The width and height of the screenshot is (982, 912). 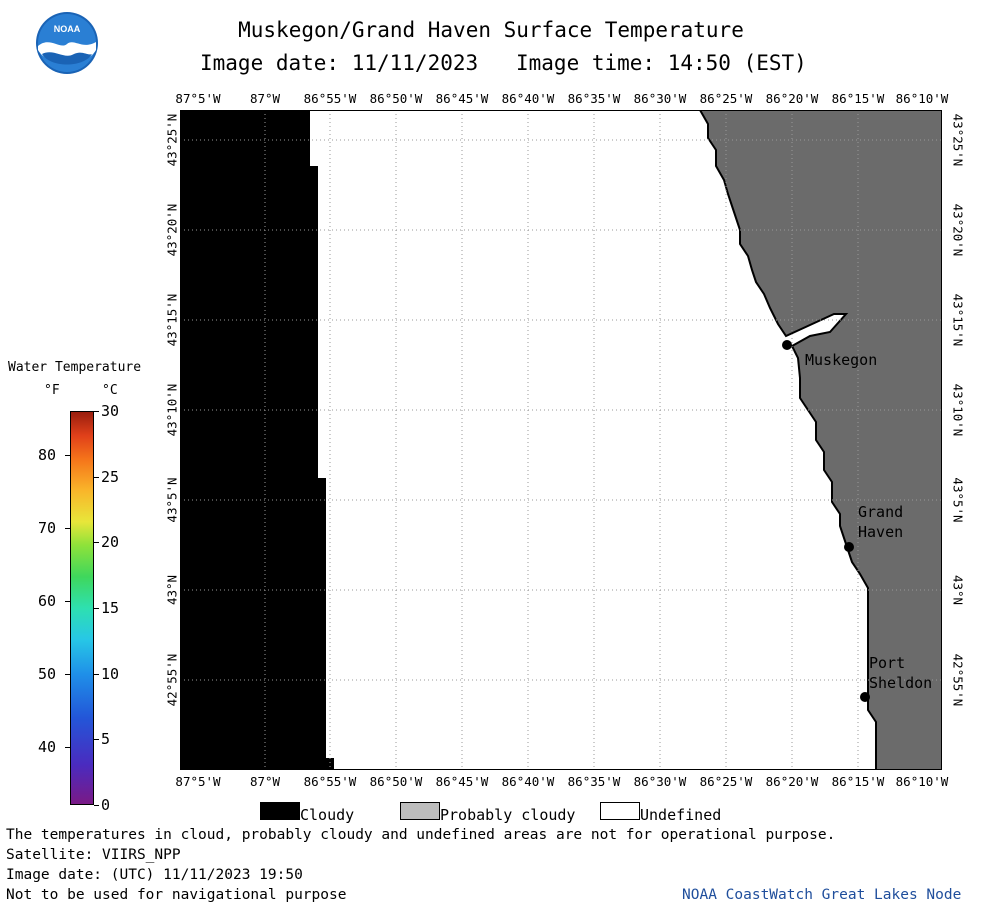 I want to click on longitude-tick-bottom: 86°55'W, so click(x=330, y=781).